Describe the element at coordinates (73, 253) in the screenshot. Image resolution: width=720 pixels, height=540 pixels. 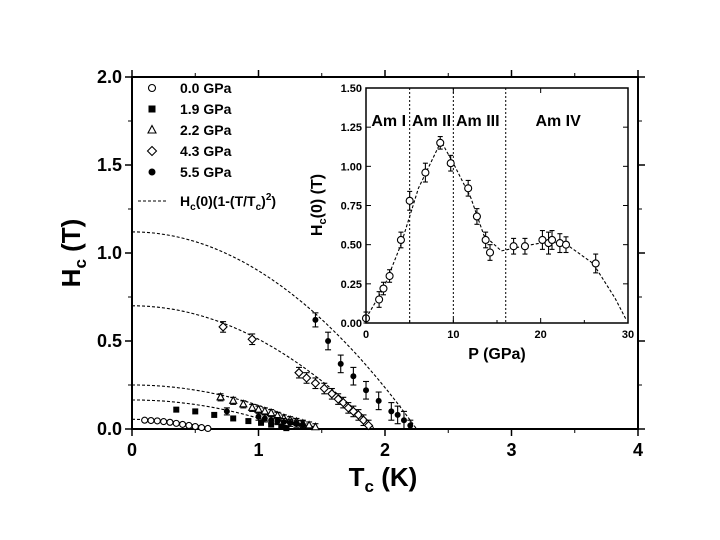
I see `y-axis-title: Hc (T)` at that location.